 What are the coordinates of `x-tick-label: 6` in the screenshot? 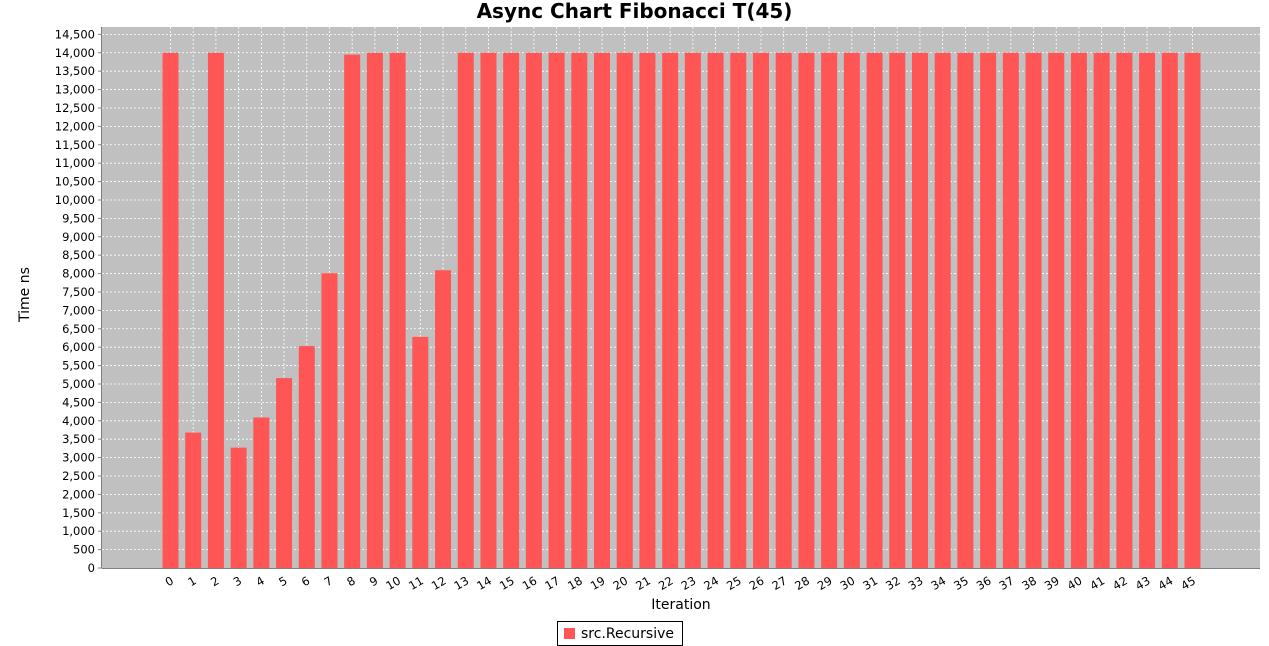 It's located at (305, 581).